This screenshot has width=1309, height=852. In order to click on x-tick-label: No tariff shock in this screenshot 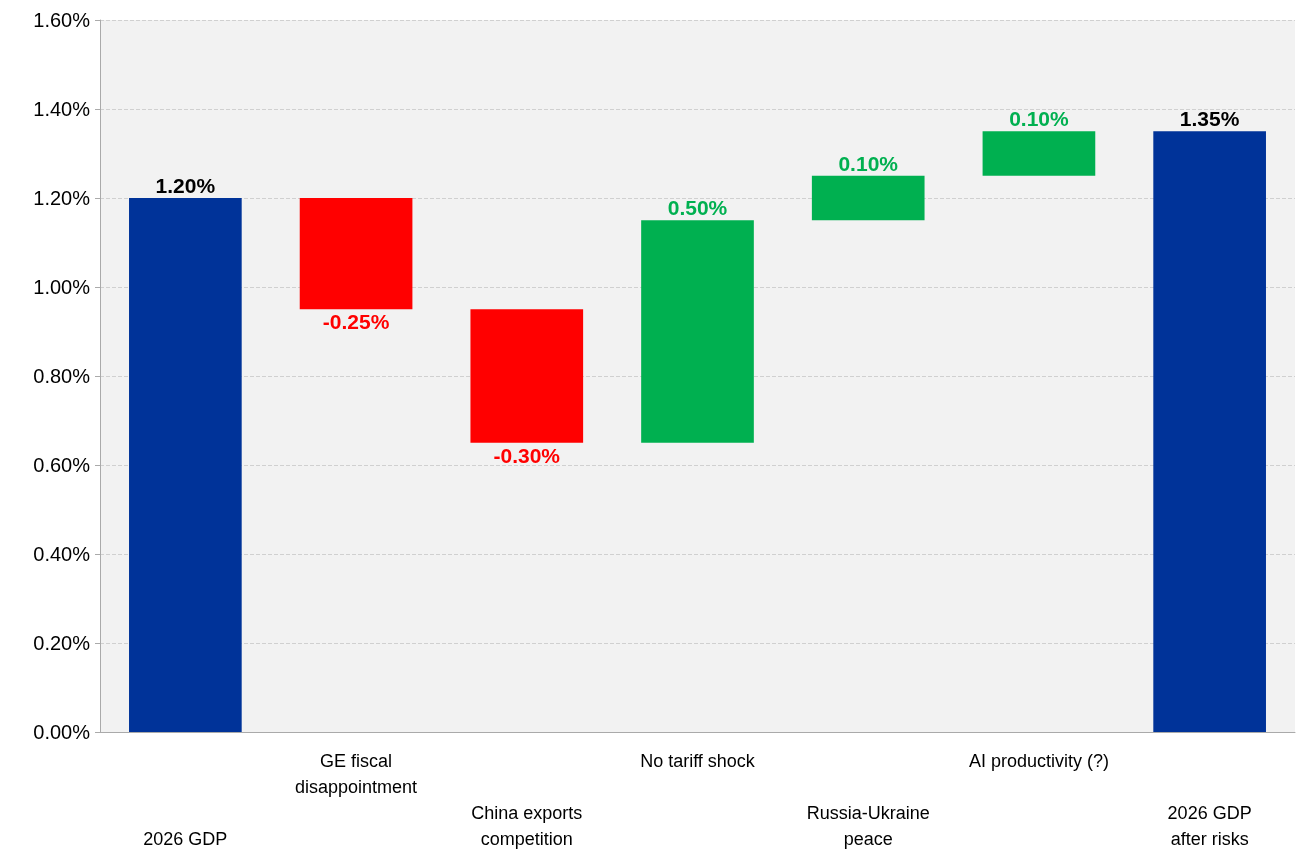, I will do `click(698, 761)`.